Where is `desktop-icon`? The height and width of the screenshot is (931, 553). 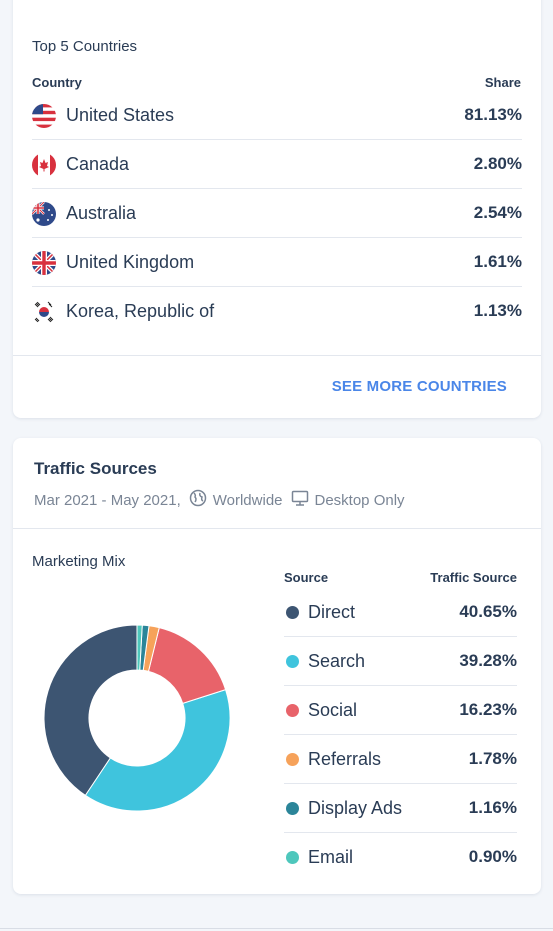 desktop-icon is located at coordinates (300, 500).